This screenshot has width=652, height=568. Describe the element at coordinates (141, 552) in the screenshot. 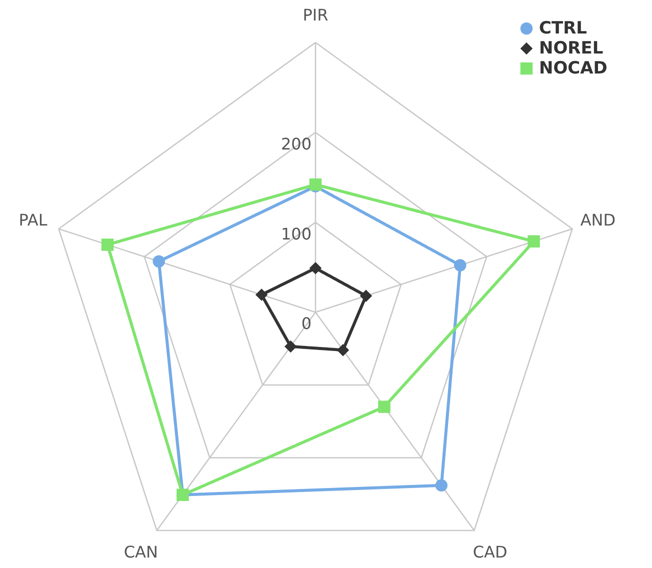

I see `spoke-label: CAN` at that location.